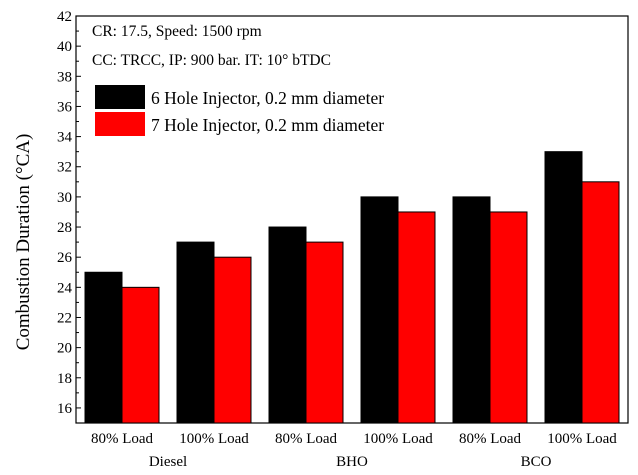  What do you see at coordinates (177, 31) in the screenshot?
I see `annotation-line-1: CR: 17.5, Speed: 1500 rpm` at bounding box center [177, 31].